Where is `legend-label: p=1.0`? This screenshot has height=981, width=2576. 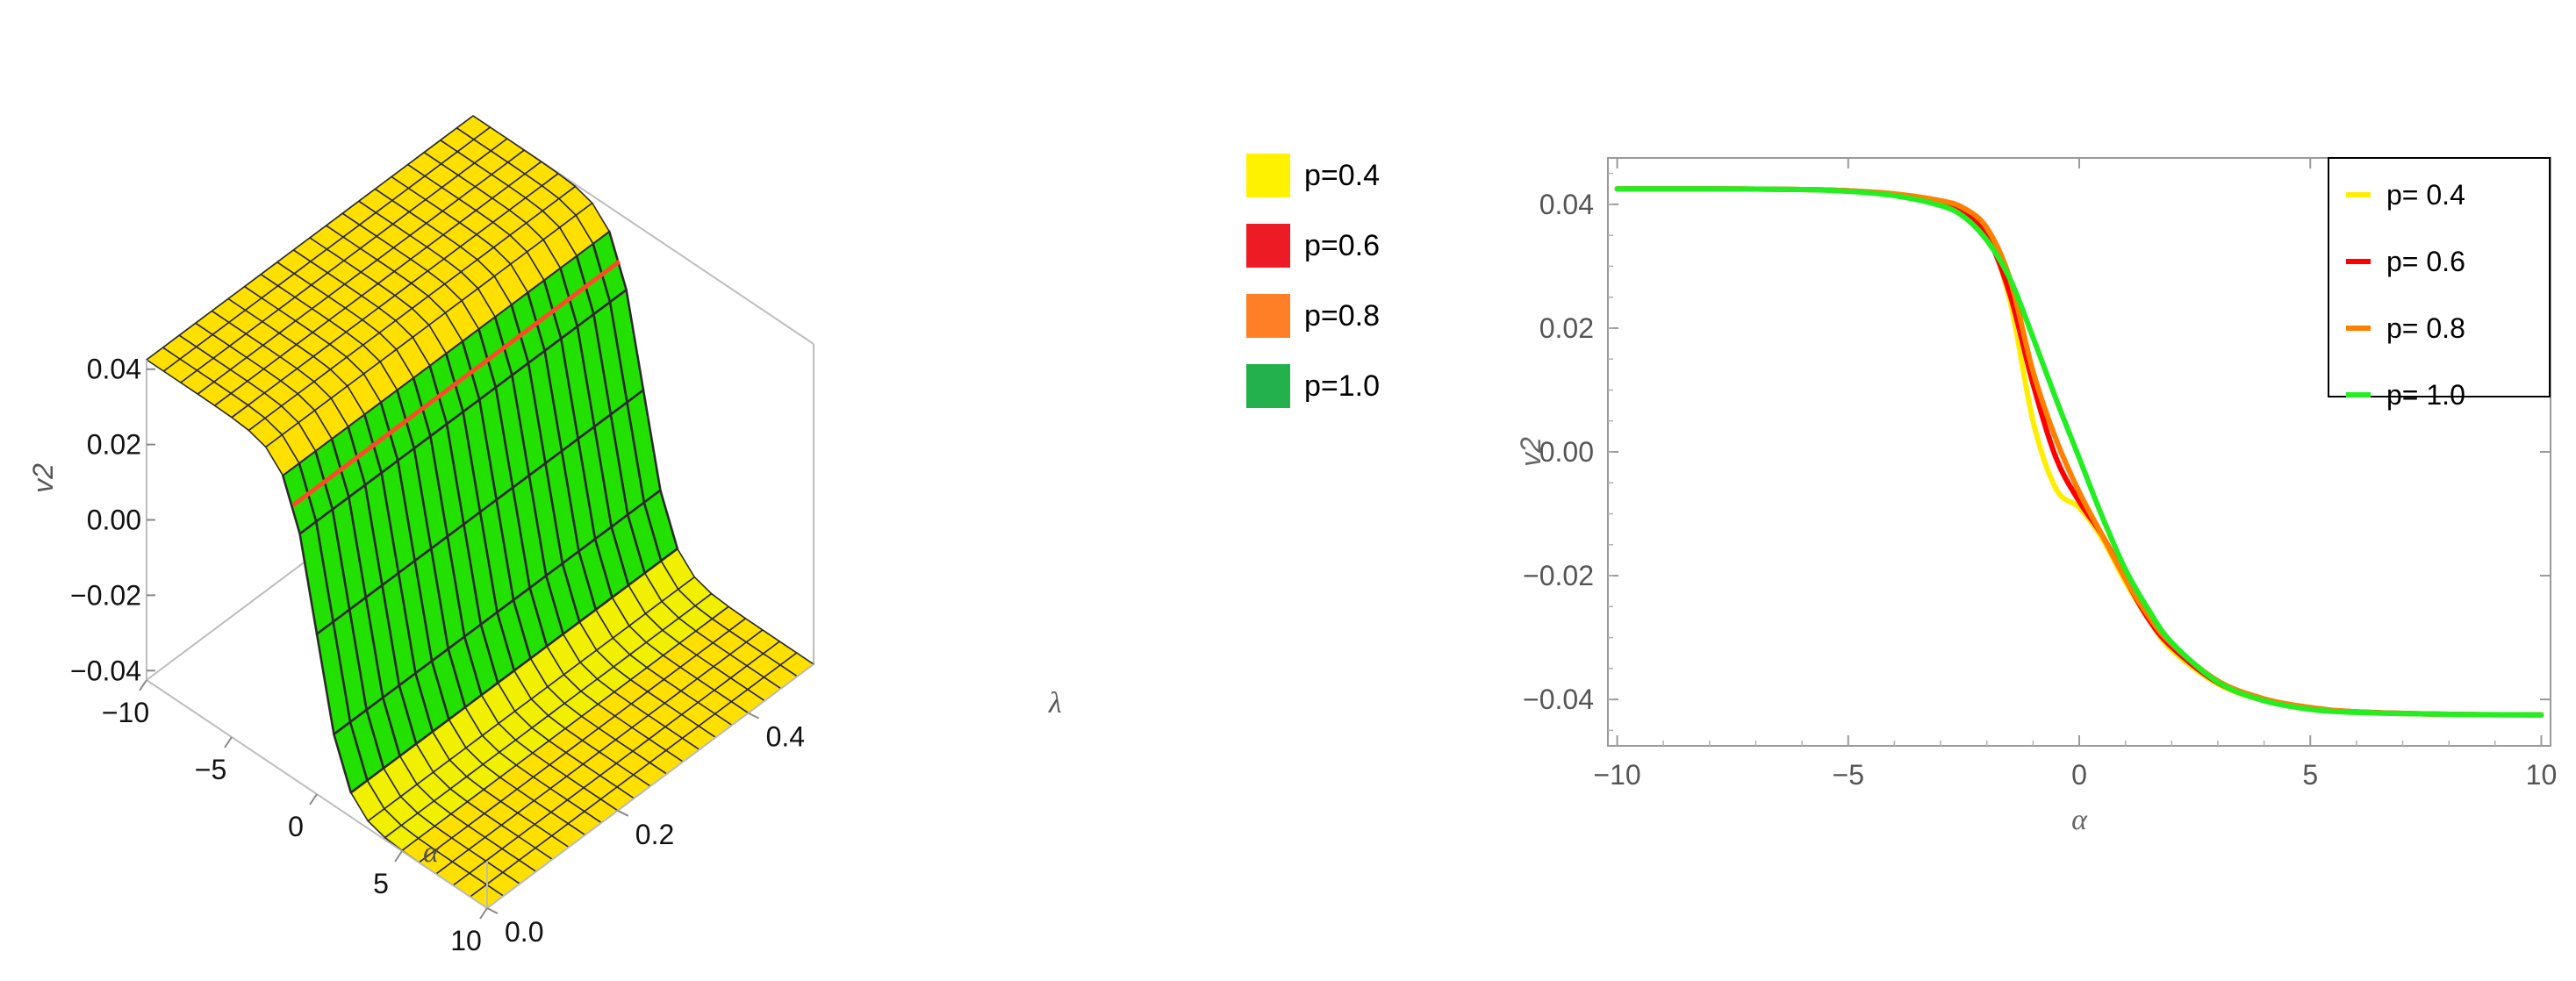 legend-label: p=1.0 is located at coordinates (1342, 386).